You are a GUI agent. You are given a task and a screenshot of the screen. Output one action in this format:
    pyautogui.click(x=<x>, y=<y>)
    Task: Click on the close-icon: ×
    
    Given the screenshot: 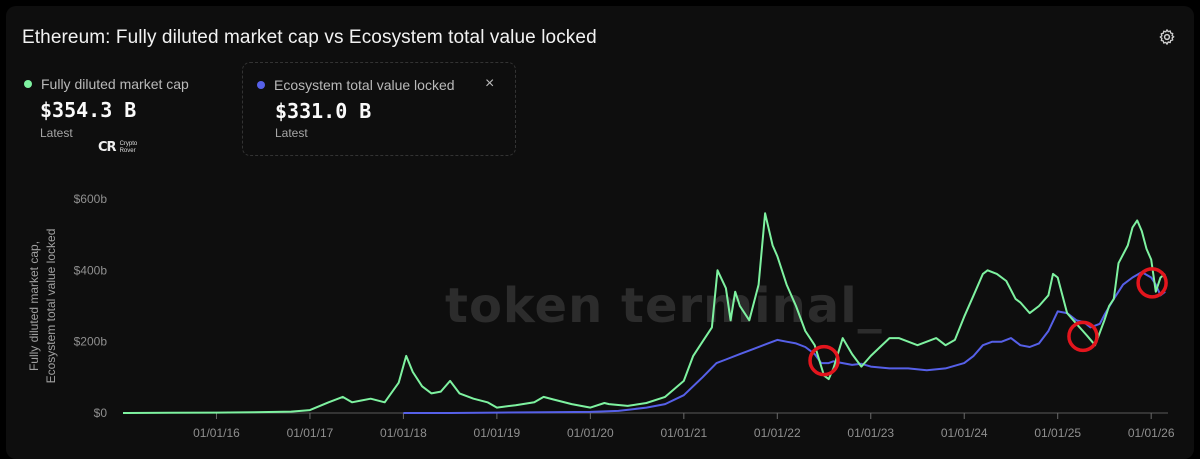 What is the action you would take?
    pyautogui.click(x=490, y=83)
    